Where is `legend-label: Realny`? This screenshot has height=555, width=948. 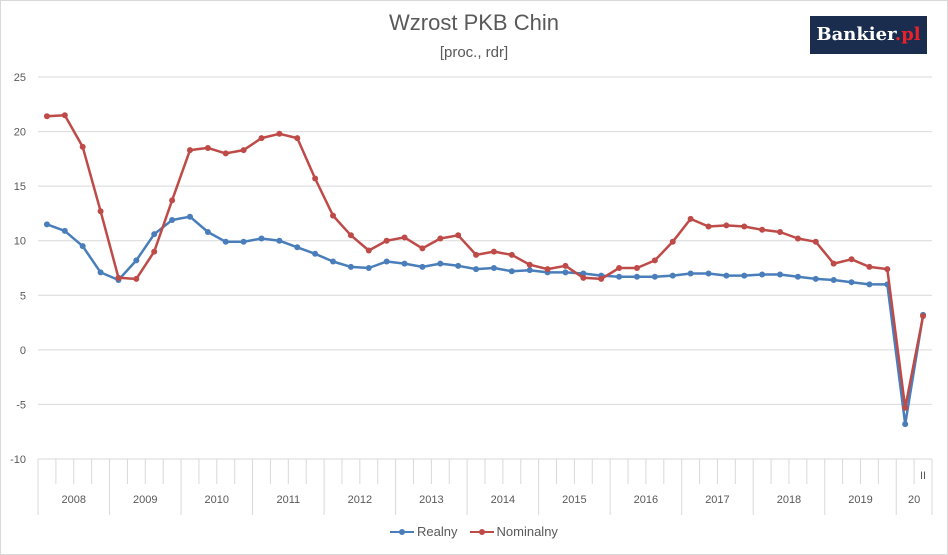 legend-label: Realny is located at coordinates (437, 531).